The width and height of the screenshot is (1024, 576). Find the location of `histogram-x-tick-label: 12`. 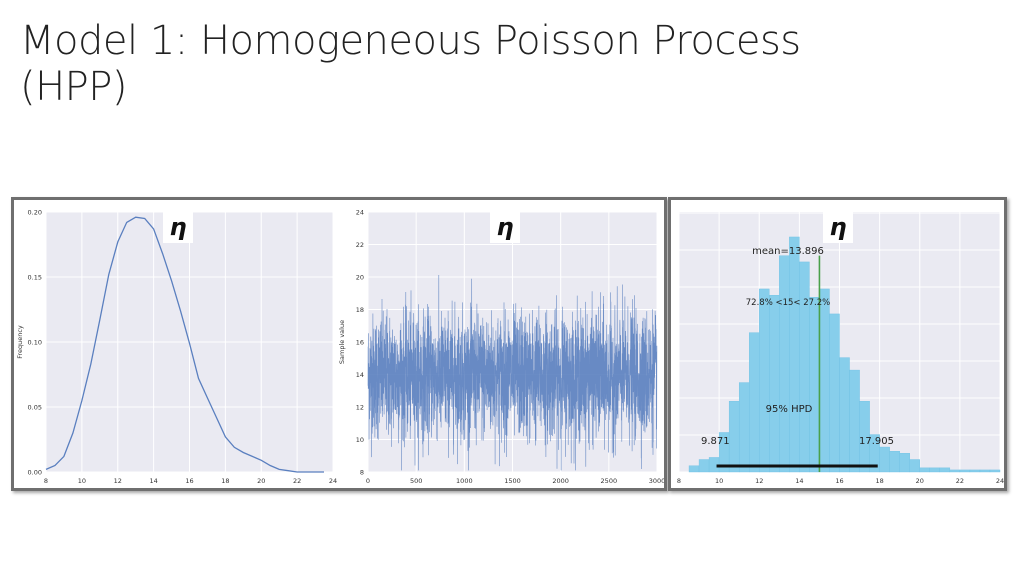

histogram-x-tick-label: 12 is located at coordinates (759, 481).